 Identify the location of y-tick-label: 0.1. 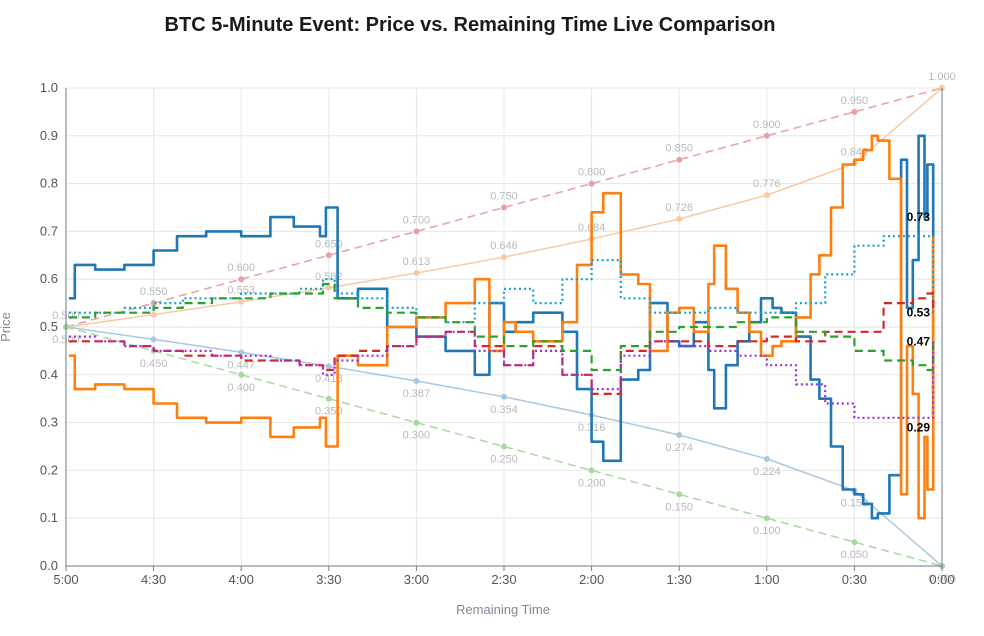
(49, 517).